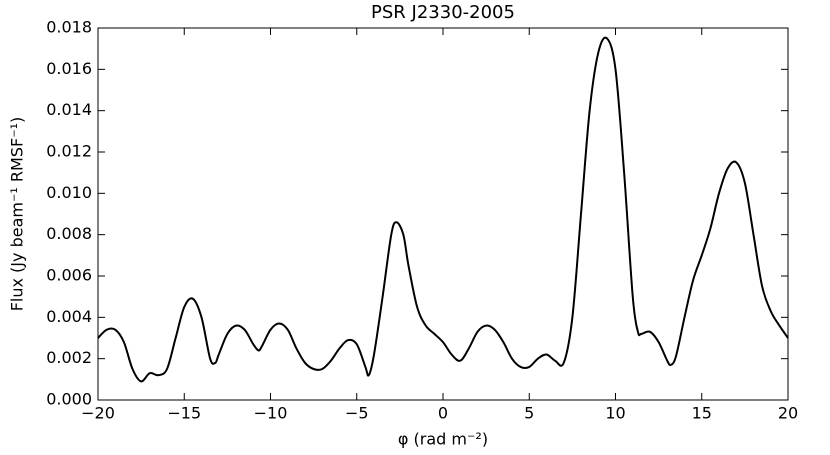 Image resolution: width=830 pixels, height=455 pixels. Describe the element at coordinates (184, 413) in the screenshot. I see `x-tick-label: −15` at that location.